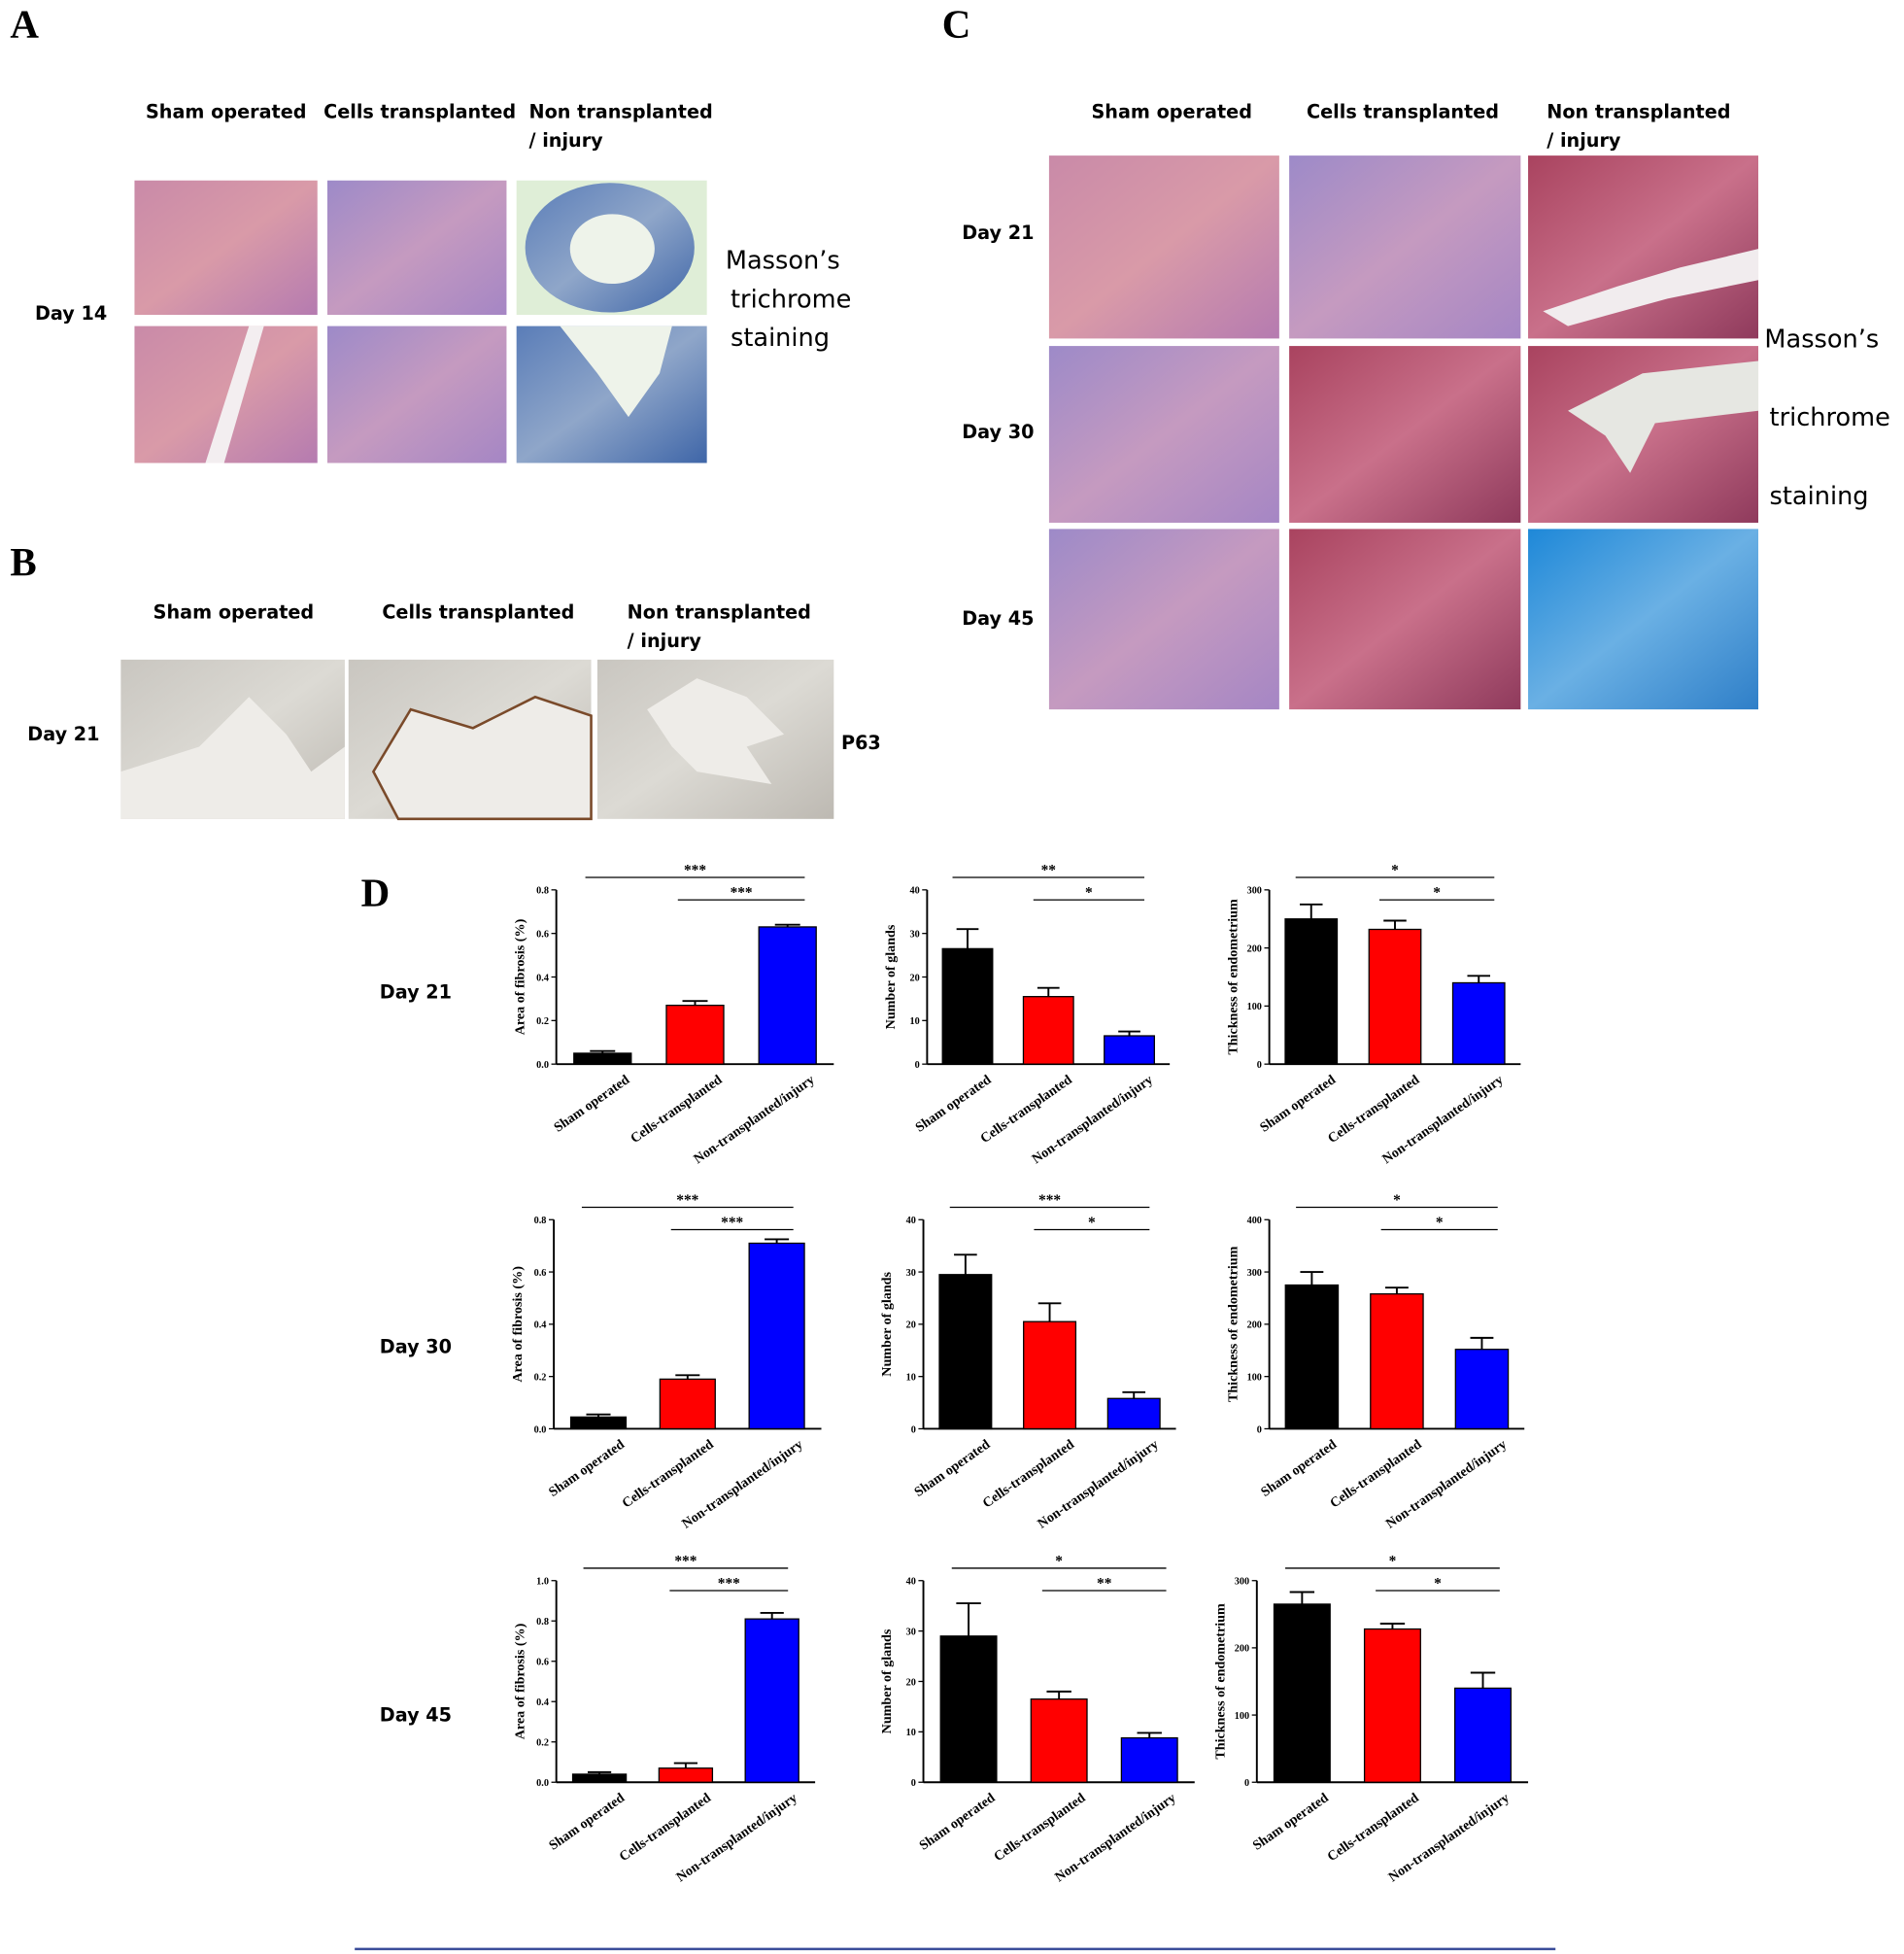 The image size is (1904, 1954). Describe the element at coordinates (914, 1022) in the screenshot. I see `y-tick-label: 10` at that location.